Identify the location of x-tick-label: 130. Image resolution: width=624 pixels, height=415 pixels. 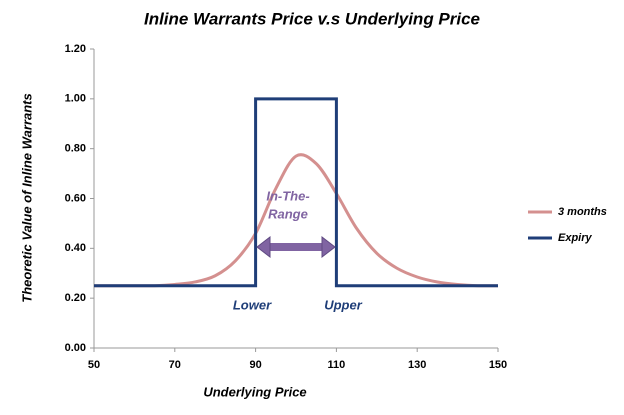
(417, 365).